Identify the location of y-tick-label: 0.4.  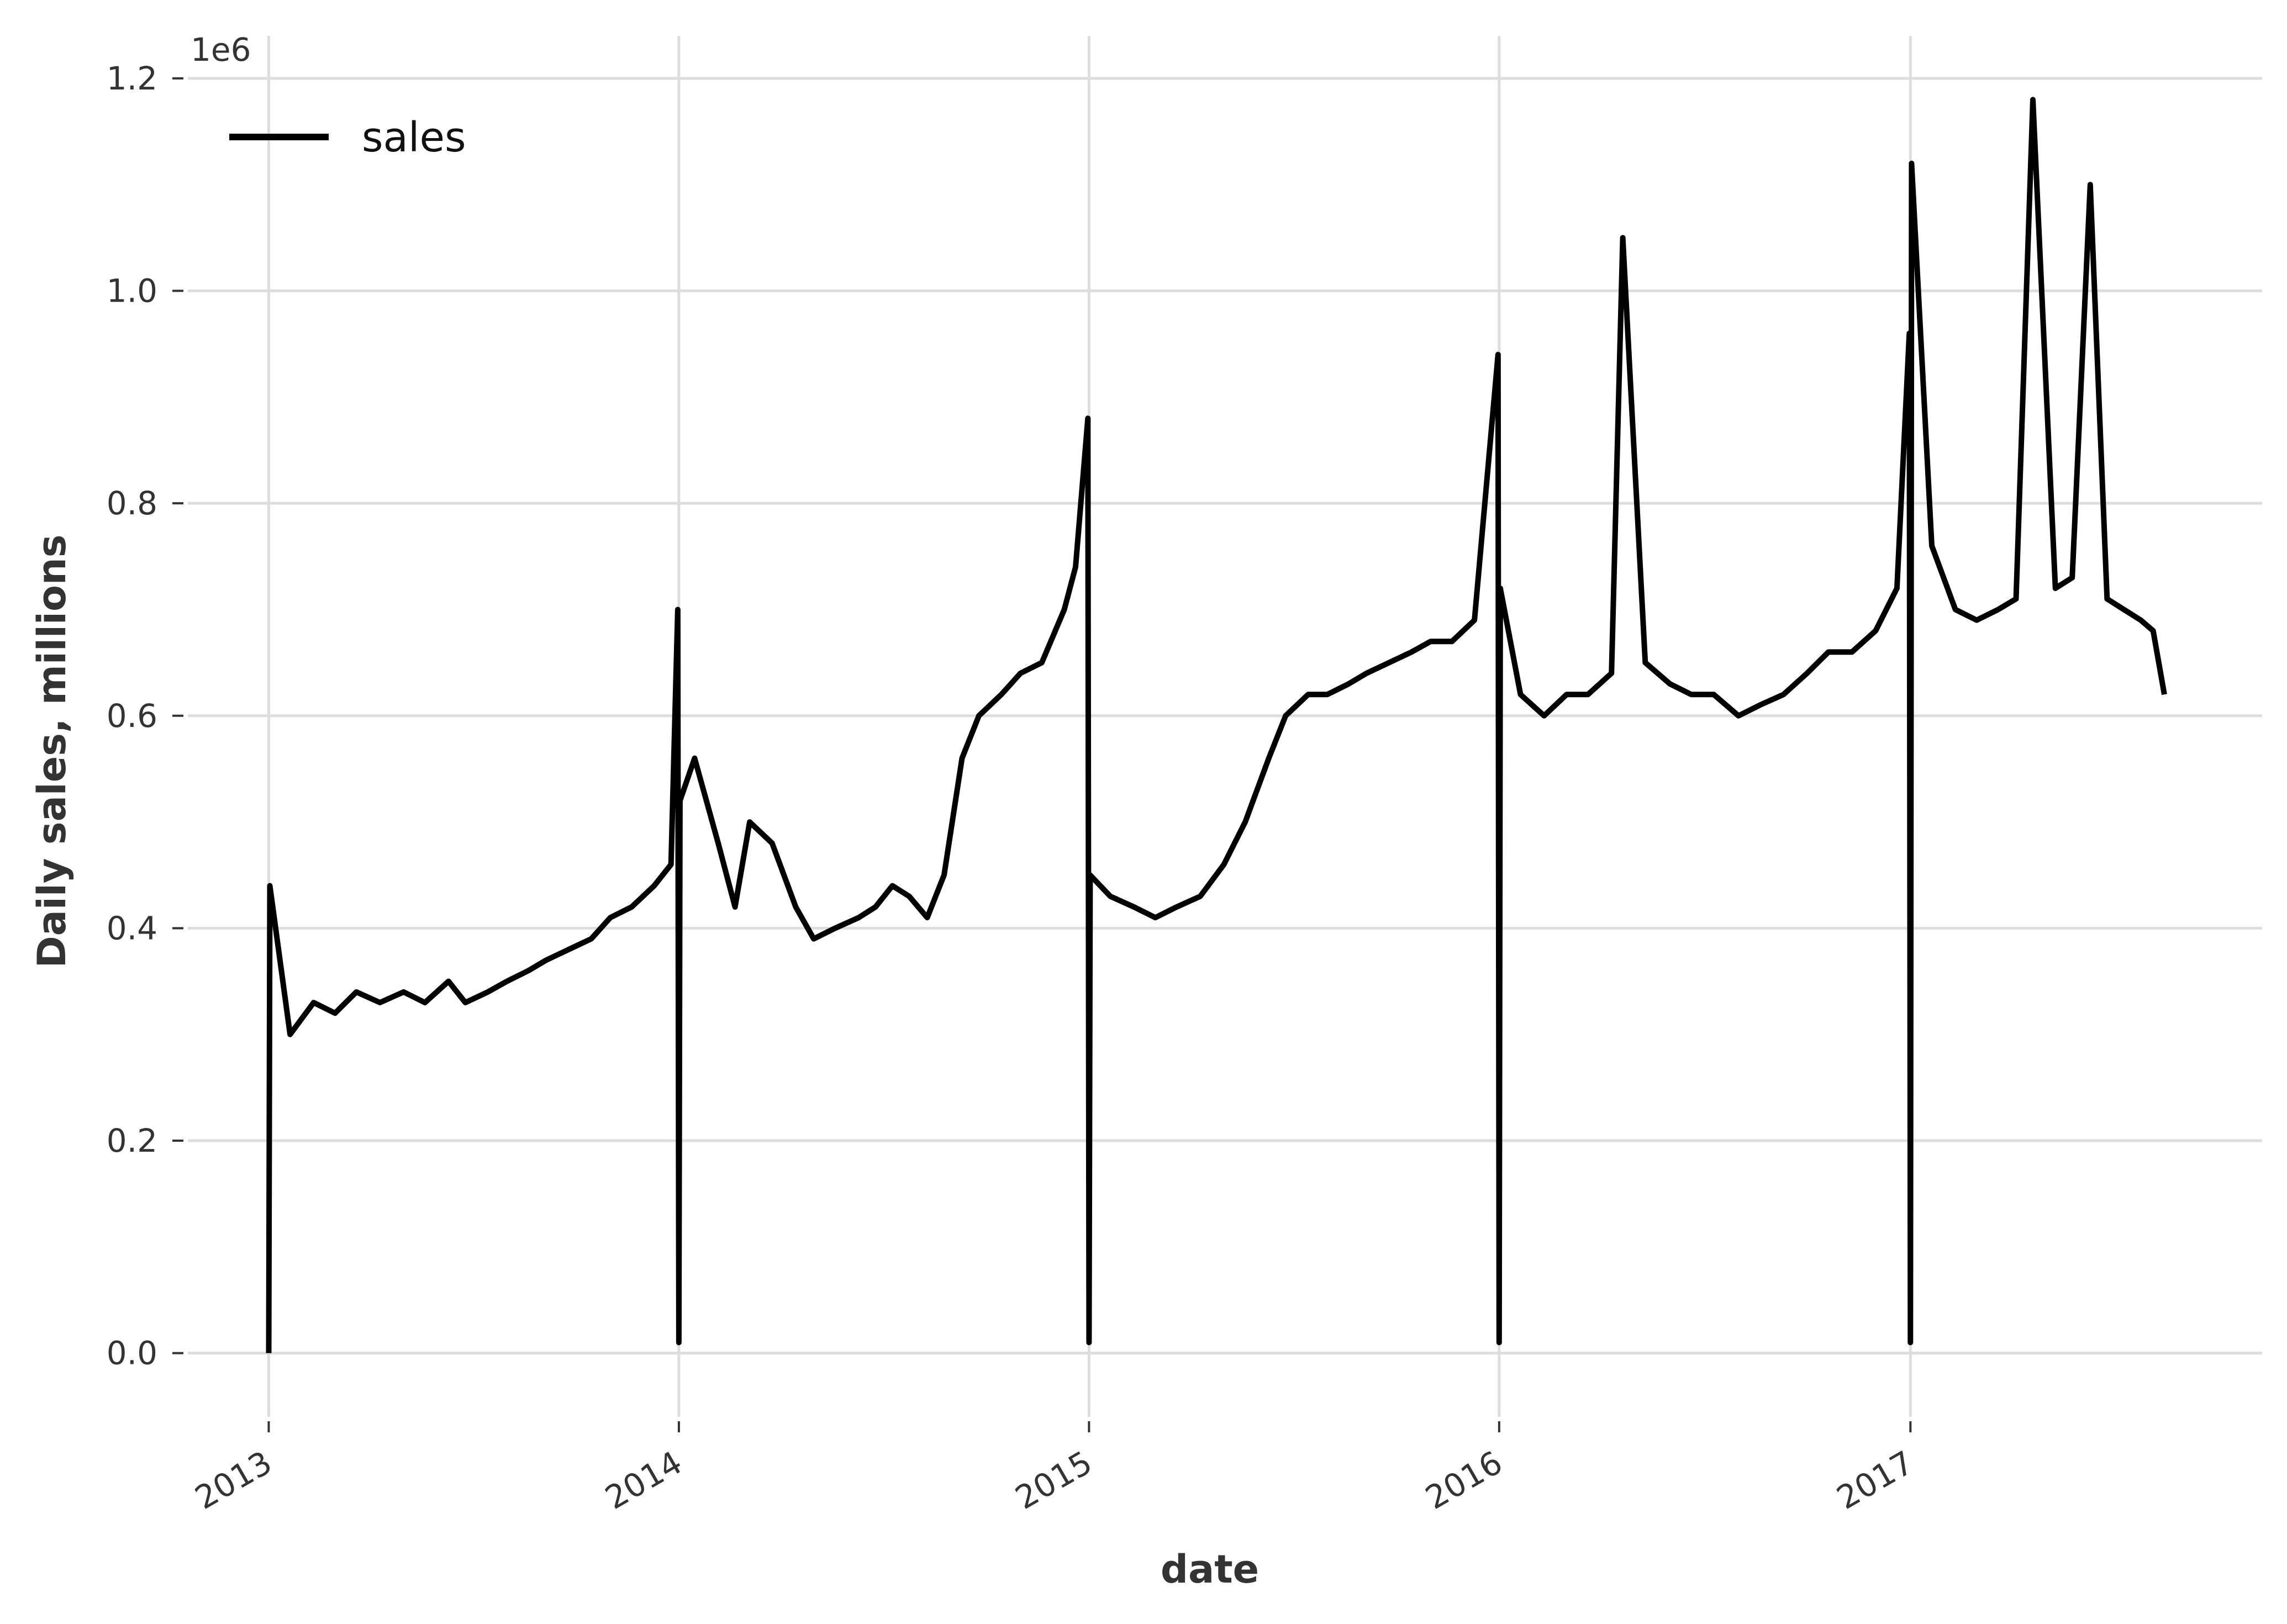
(132, 928).